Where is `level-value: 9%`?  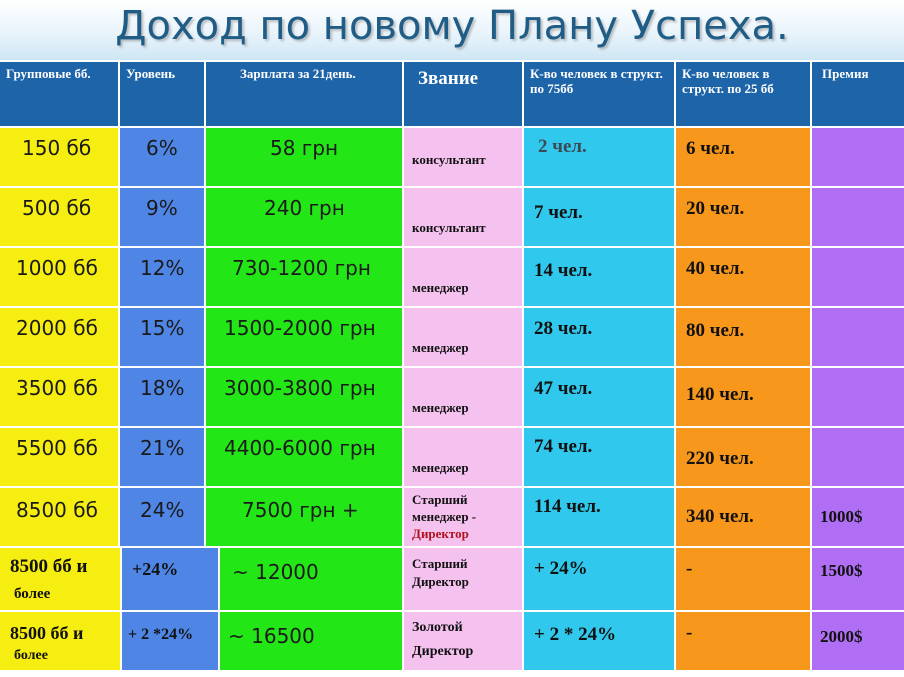 level-value: 9% is located at coordinates (162, 208).